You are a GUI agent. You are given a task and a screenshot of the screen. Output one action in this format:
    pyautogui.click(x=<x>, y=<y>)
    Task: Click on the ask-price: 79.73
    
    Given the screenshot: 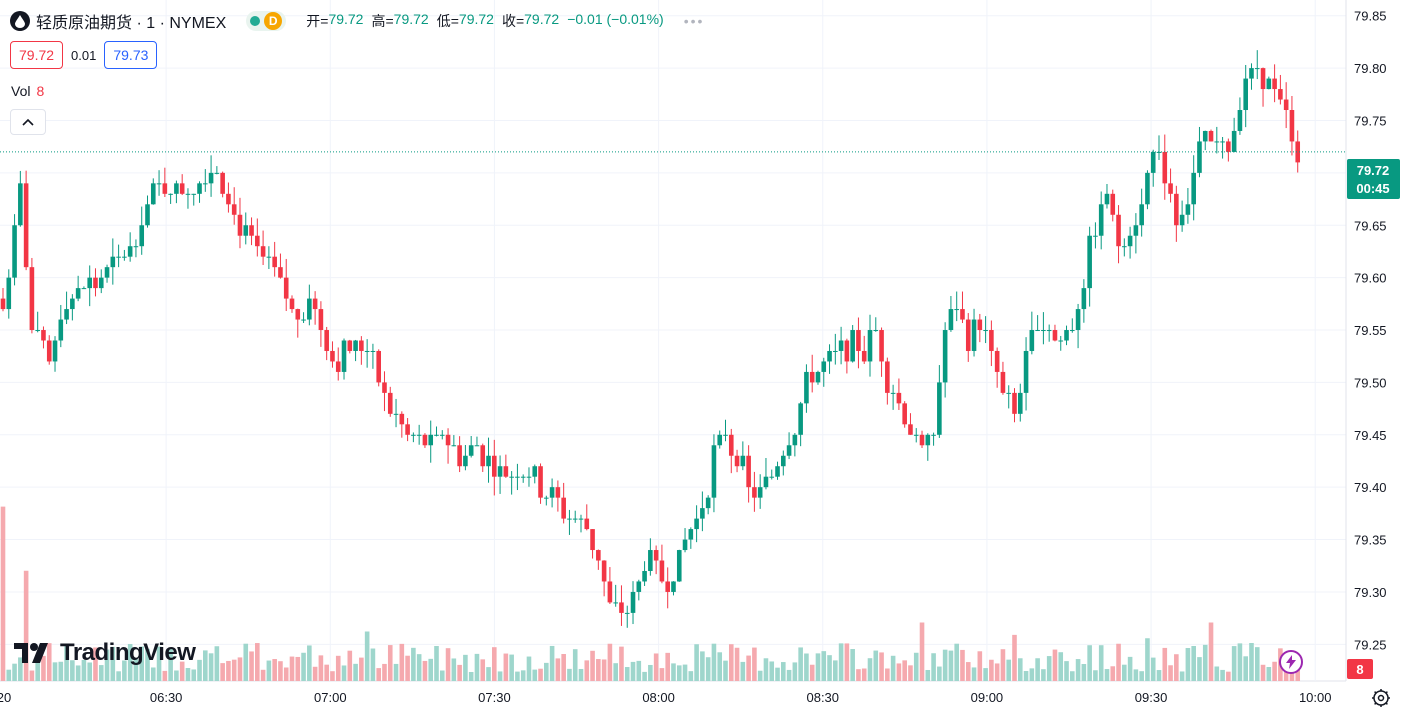 What is the action you would take?
    pyautogui.click(x=131, y=55)
    